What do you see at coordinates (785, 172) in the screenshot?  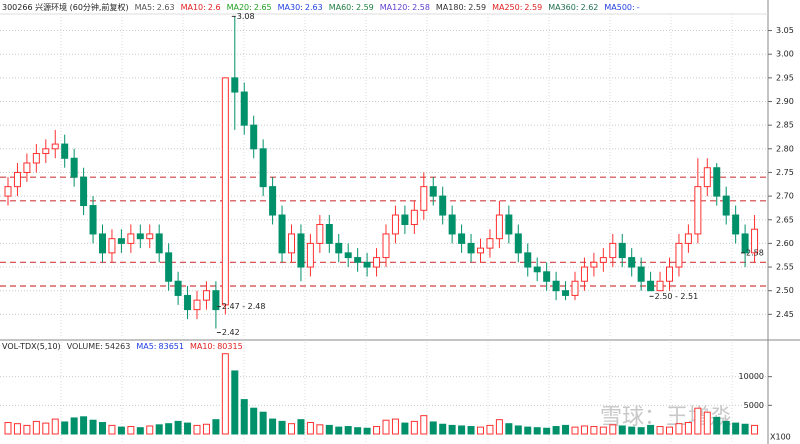 I see `y-tick-label: 2.75` at bounding box center [785, 172].